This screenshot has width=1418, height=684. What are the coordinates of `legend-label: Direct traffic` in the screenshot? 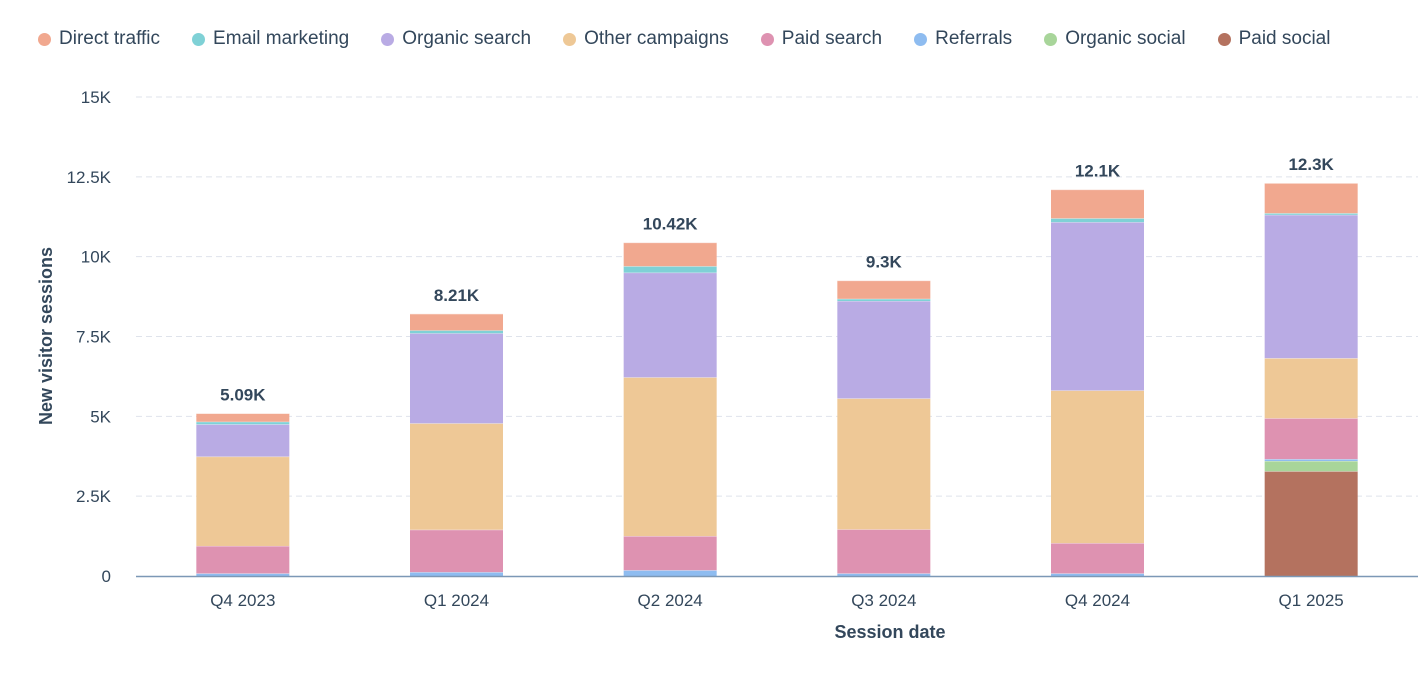 It's located at (110, 38).